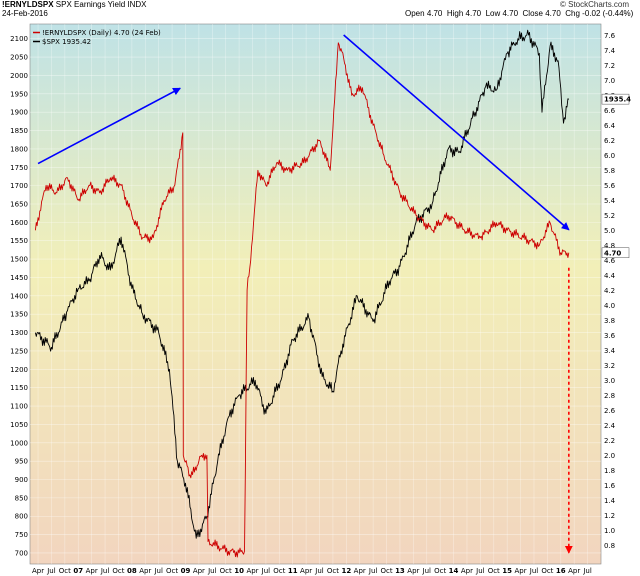  Describe the element at coordinates (610, 261) in the screenshot. I see `right-tick-label: 4.6` at that location.